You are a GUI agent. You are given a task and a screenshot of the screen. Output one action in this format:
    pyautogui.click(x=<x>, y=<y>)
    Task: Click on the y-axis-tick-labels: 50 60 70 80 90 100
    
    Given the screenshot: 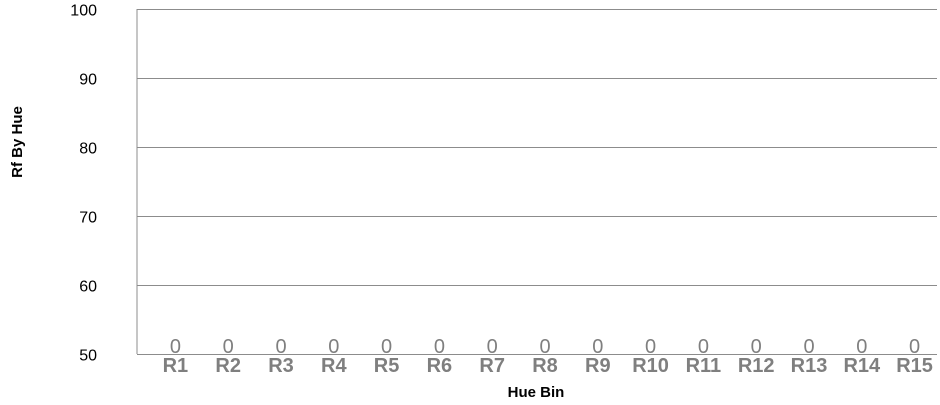 What is the action you would take?
    pyautogui.click(x=83, y=184)
    